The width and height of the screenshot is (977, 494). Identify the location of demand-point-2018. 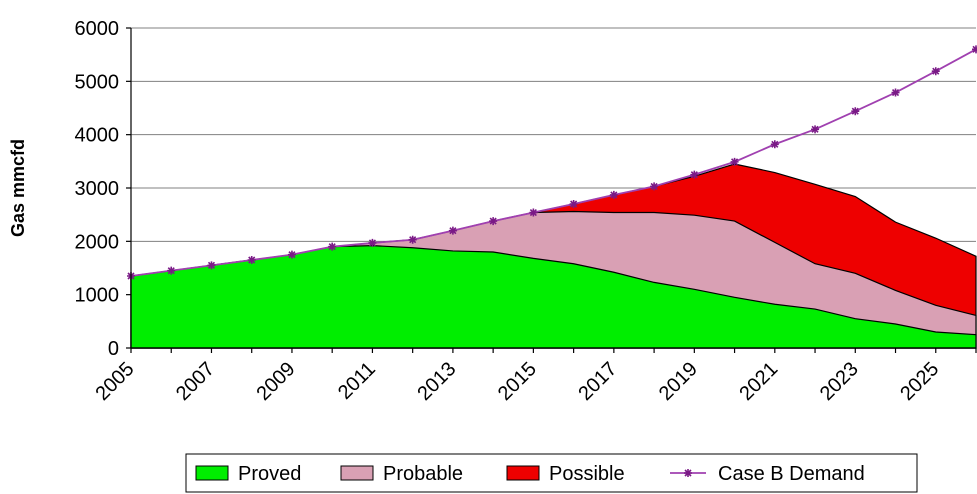
(654, 186).